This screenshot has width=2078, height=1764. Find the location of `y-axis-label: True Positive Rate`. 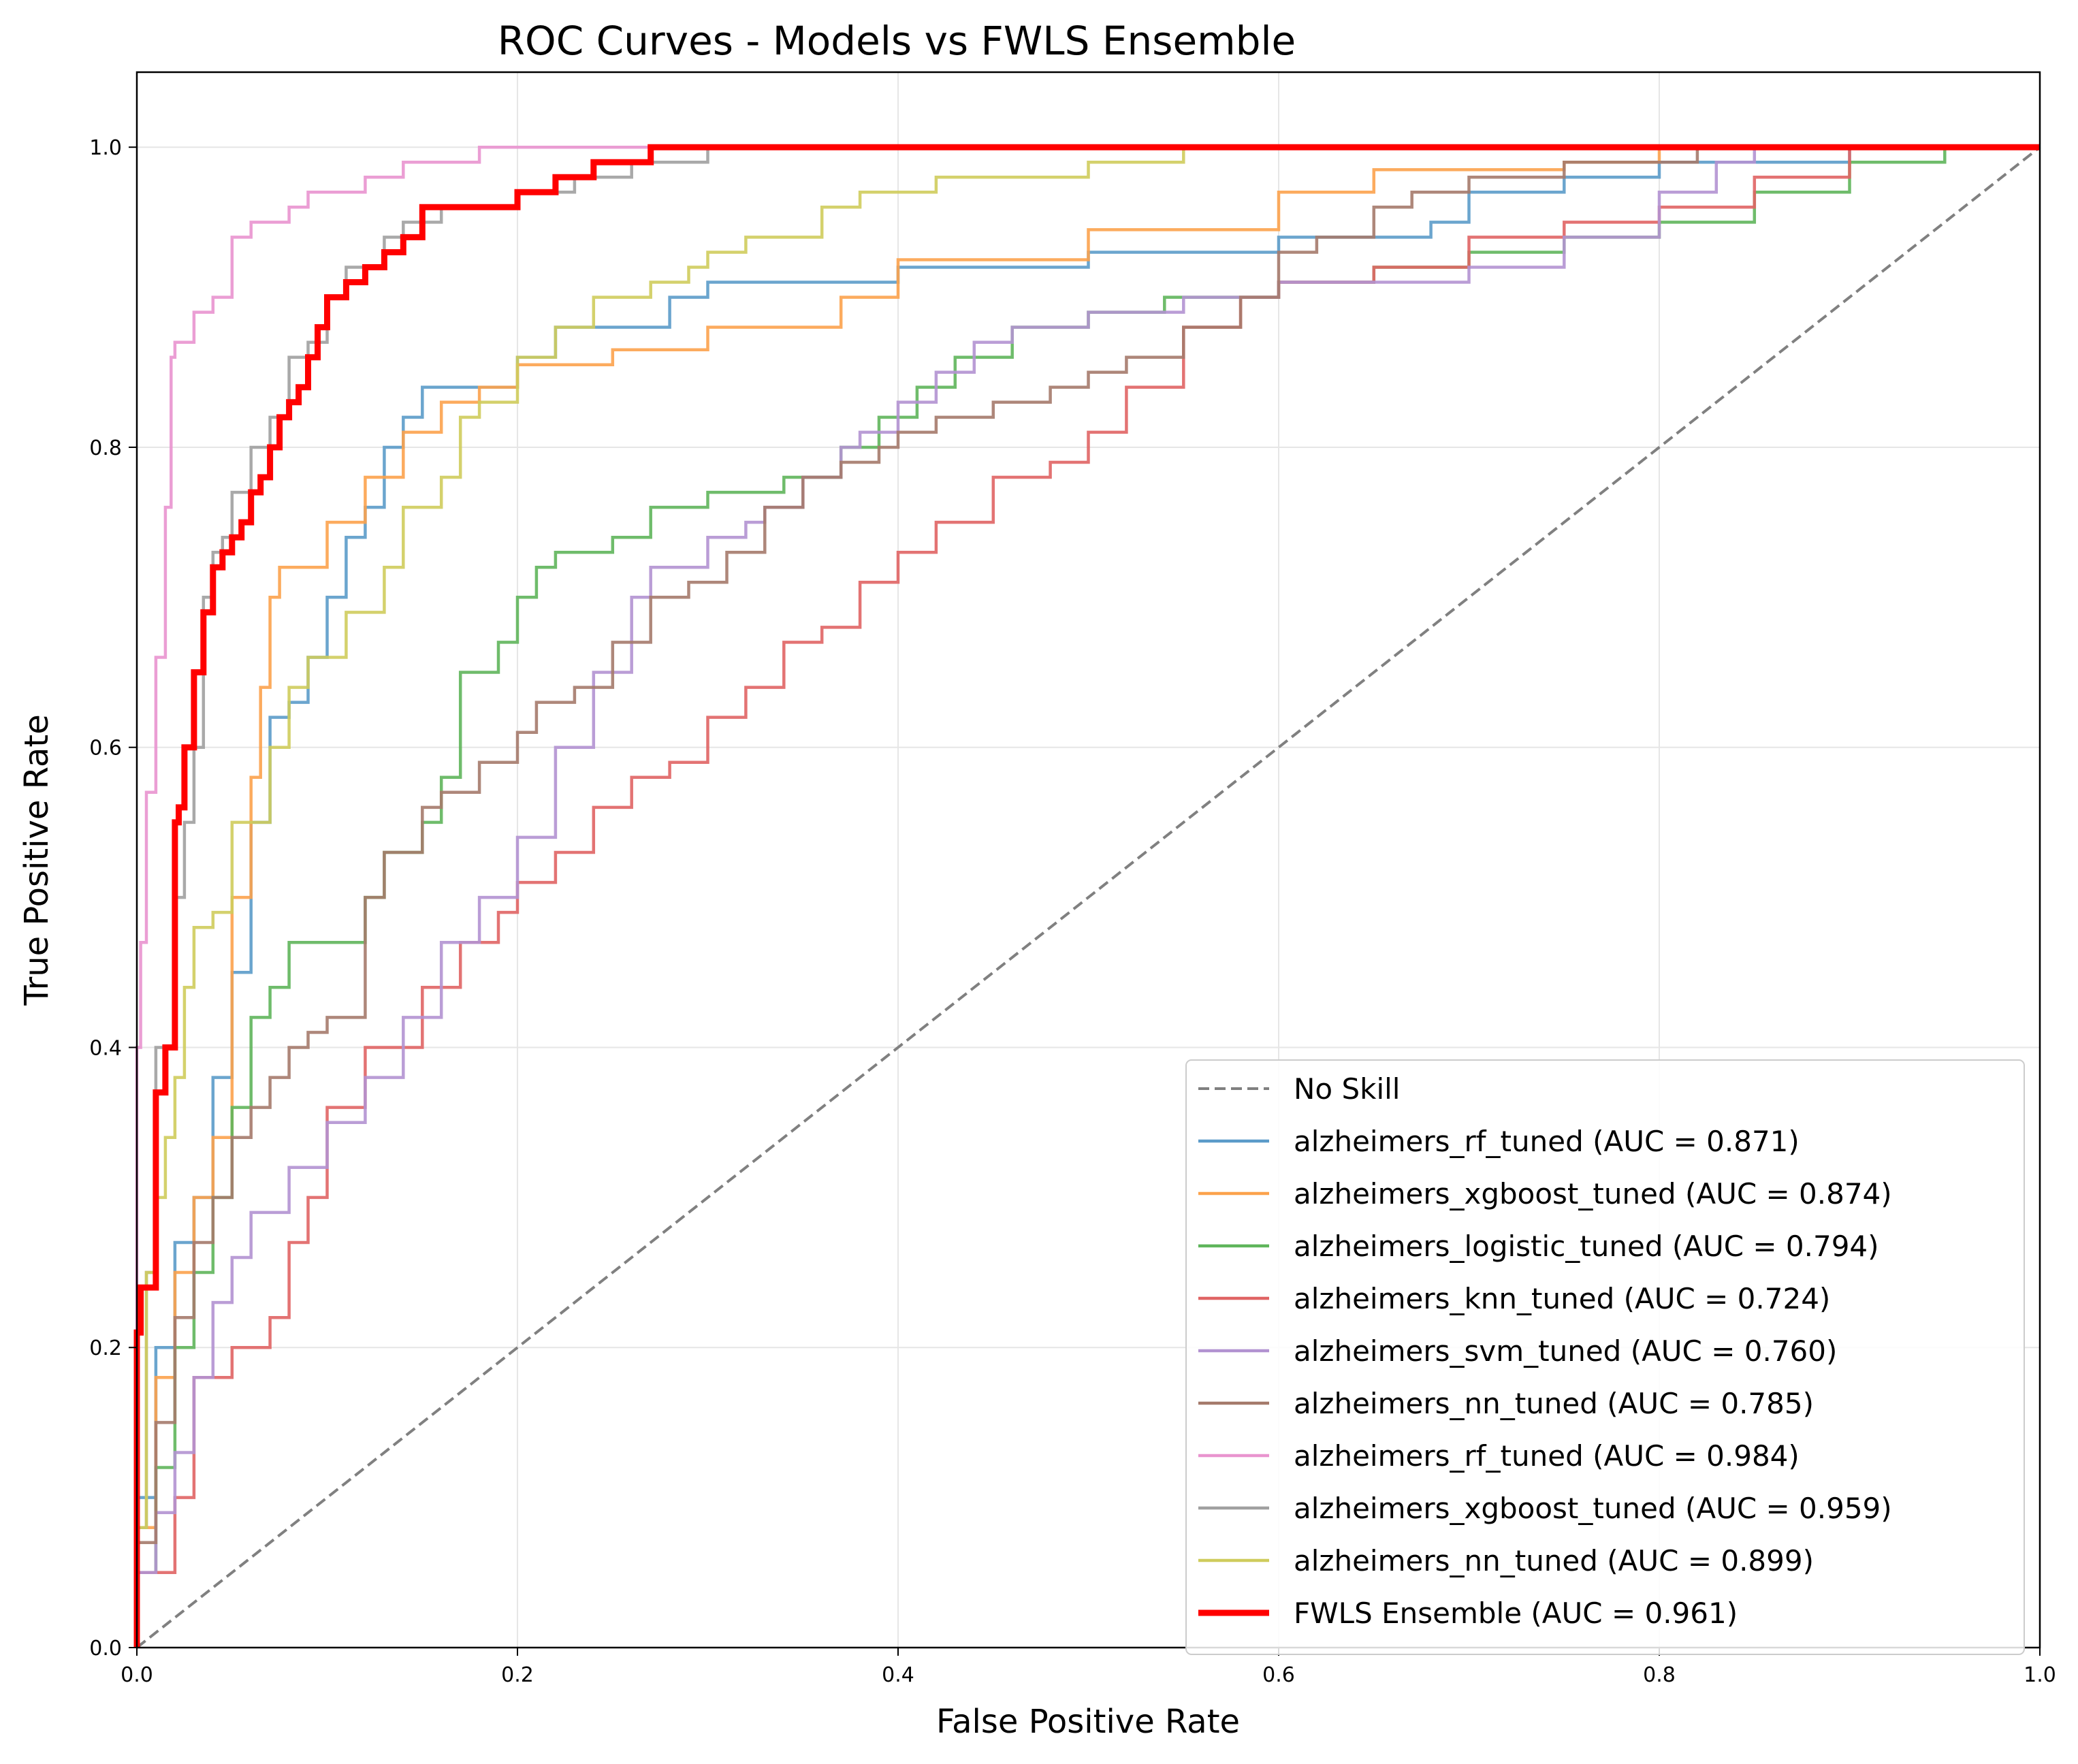

y-axis-label: True Positive Rate is located at coordinates (37, 860).